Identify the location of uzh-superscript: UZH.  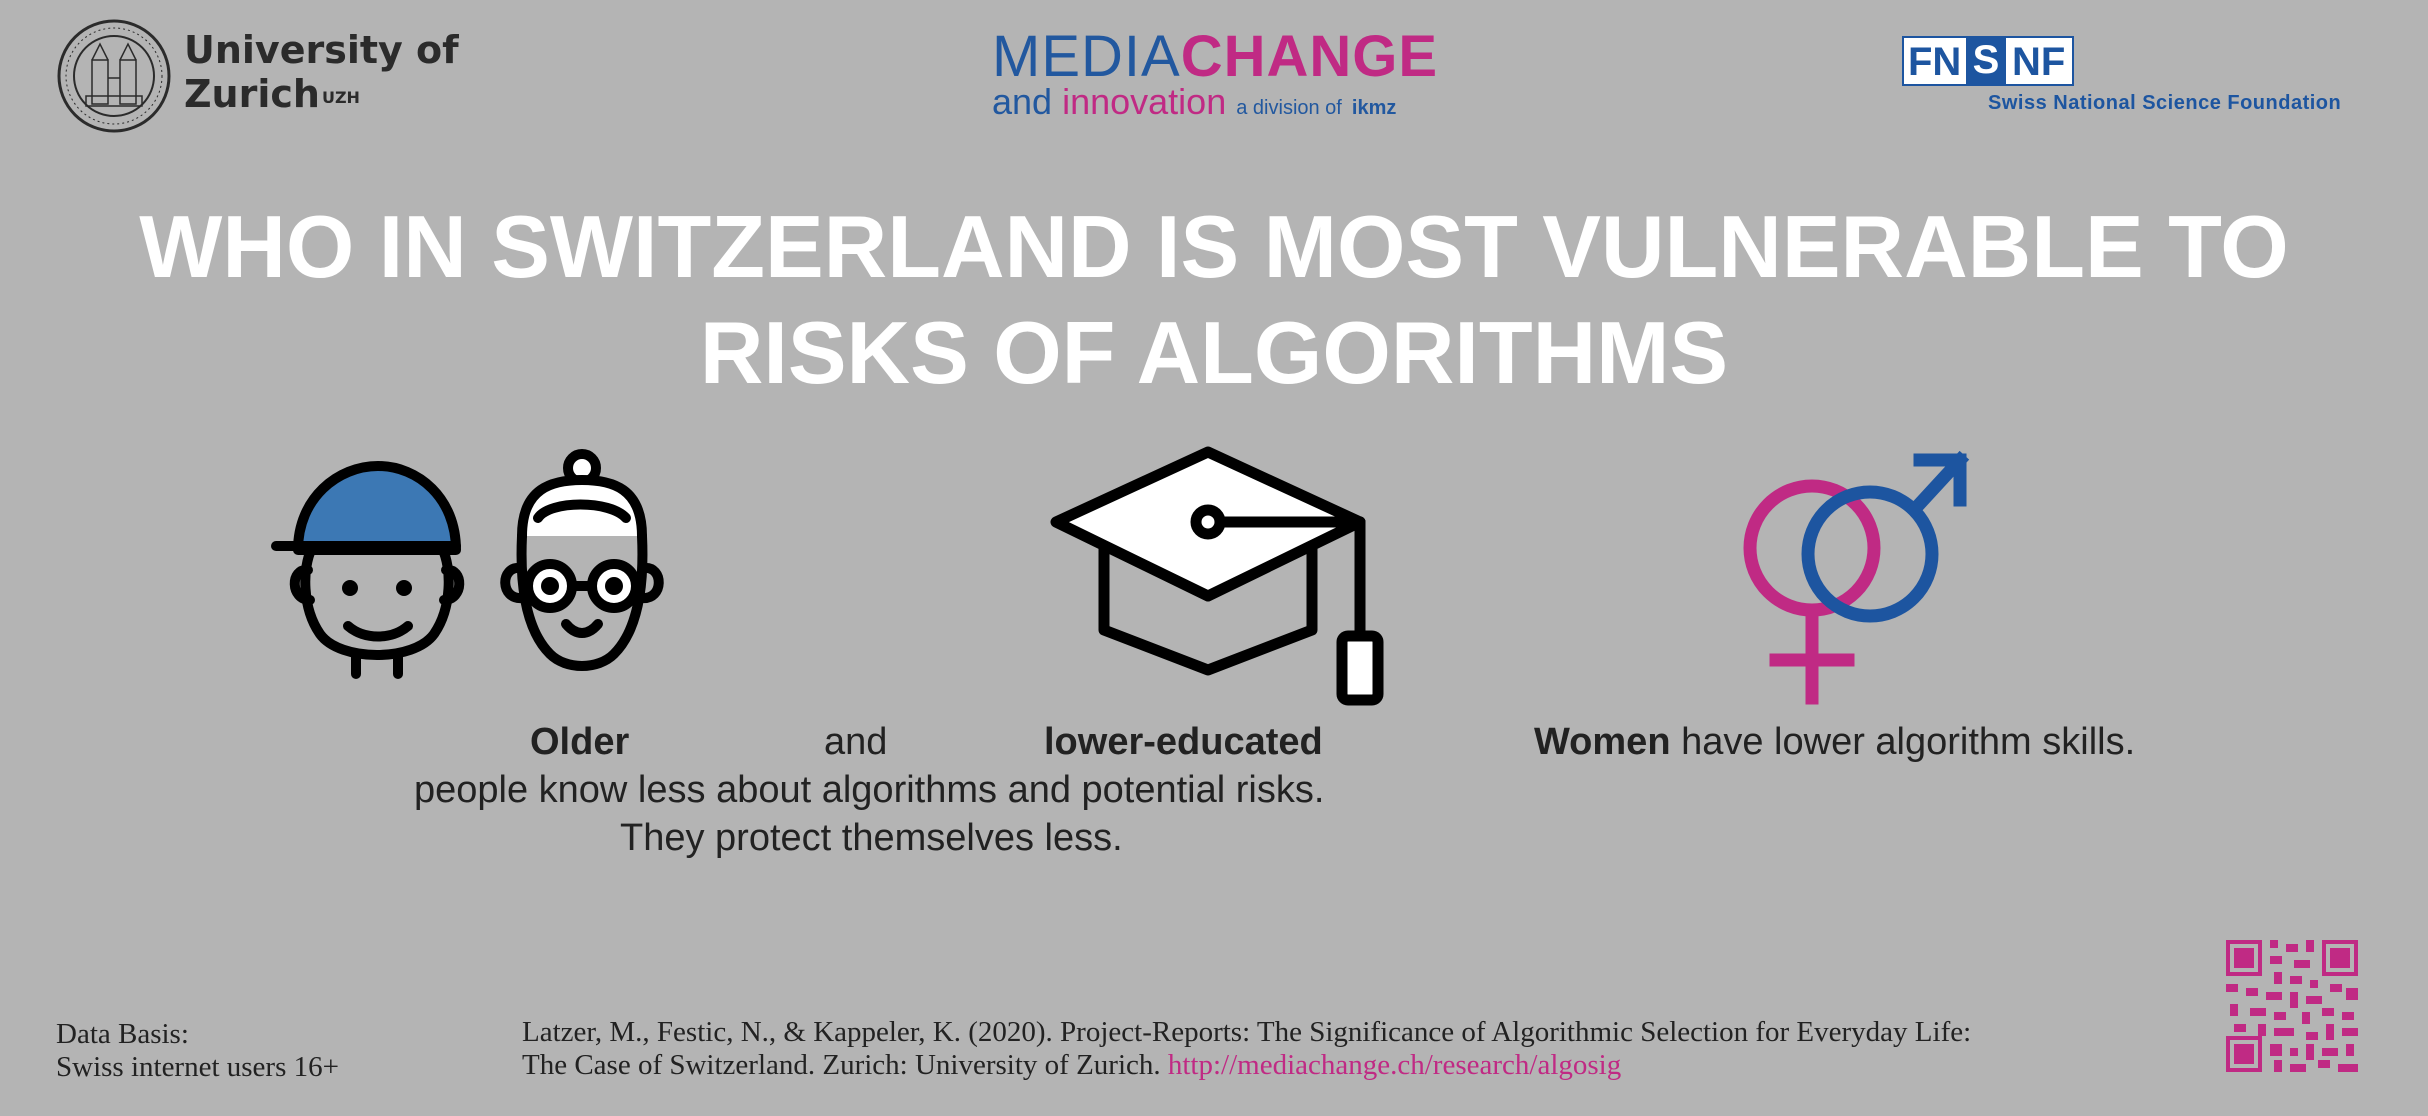
(340, 97).